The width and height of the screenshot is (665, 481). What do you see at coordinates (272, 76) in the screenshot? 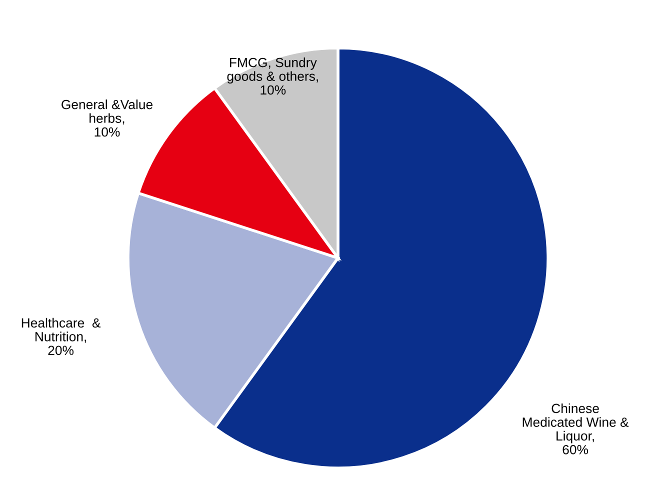
I see `slice-label: FMCG, Sundry goods & others, 10%` at bounding box center [272, 76].